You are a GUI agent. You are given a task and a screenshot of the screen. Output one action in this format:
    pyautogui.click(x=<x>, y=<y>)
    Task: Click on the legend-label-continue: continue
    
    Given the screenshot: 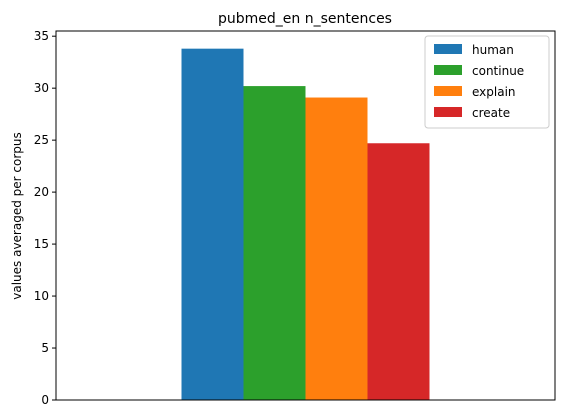 What is the action you would take?
    pyautogui.click(x=498, y=71)
    